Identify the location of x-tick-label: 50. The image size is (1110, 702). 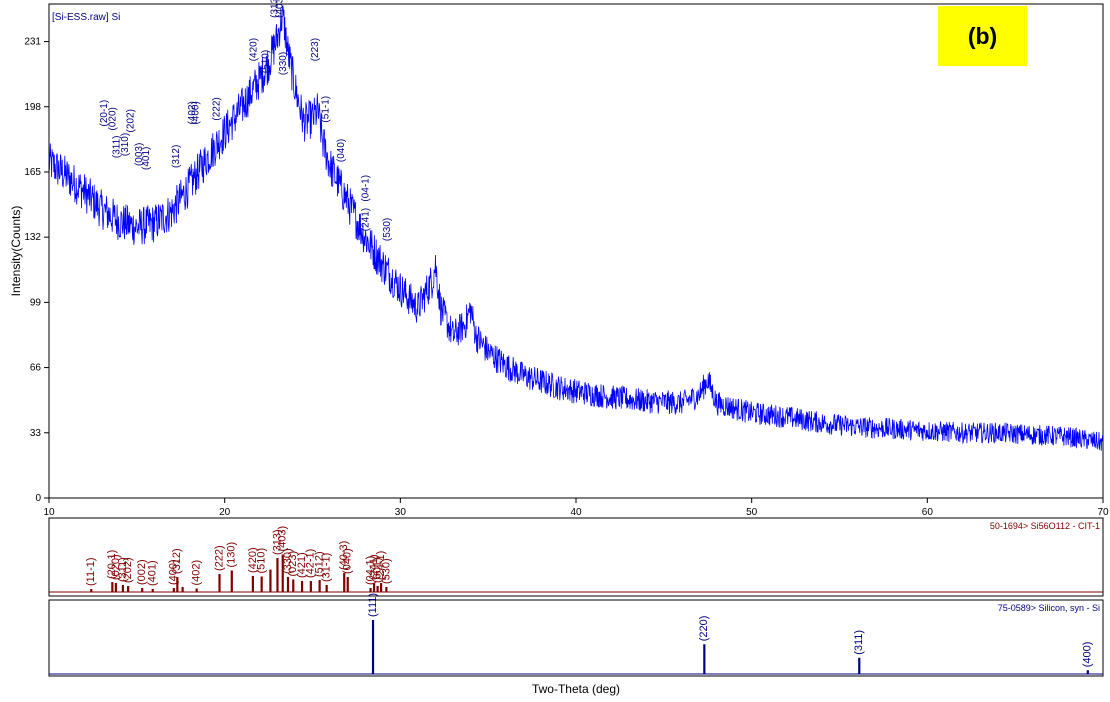
(752, 512).